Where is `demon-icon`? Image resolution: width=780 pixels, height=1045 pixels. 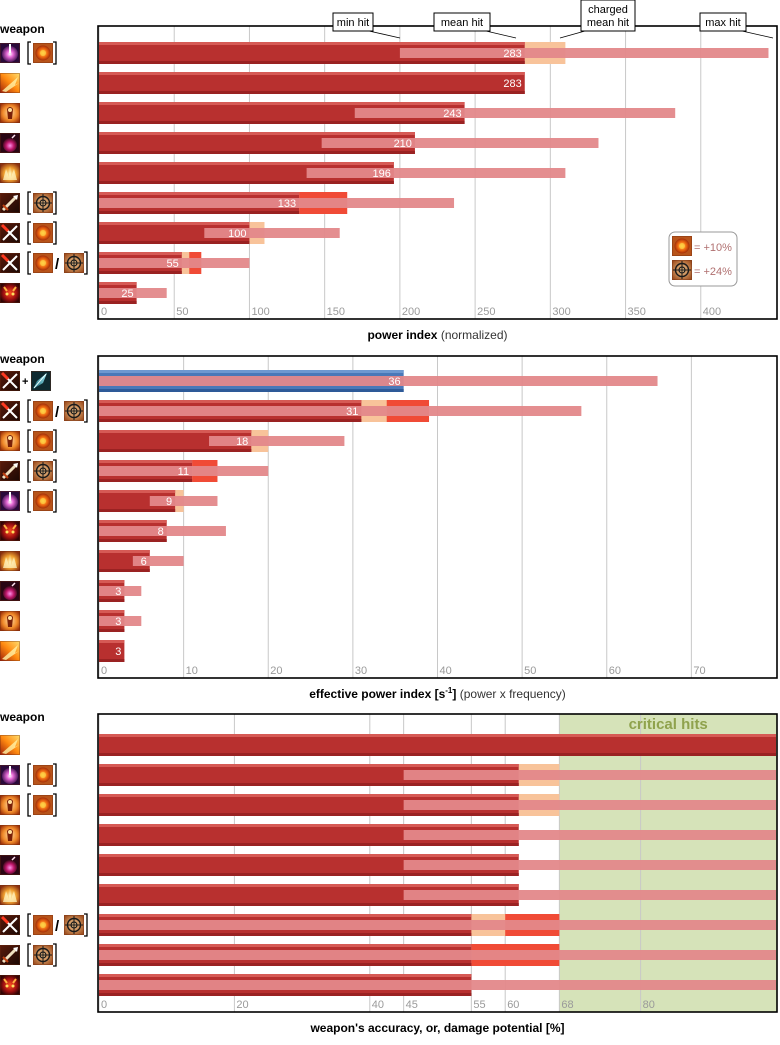
demon-icon is located at coordinates (10, 293).